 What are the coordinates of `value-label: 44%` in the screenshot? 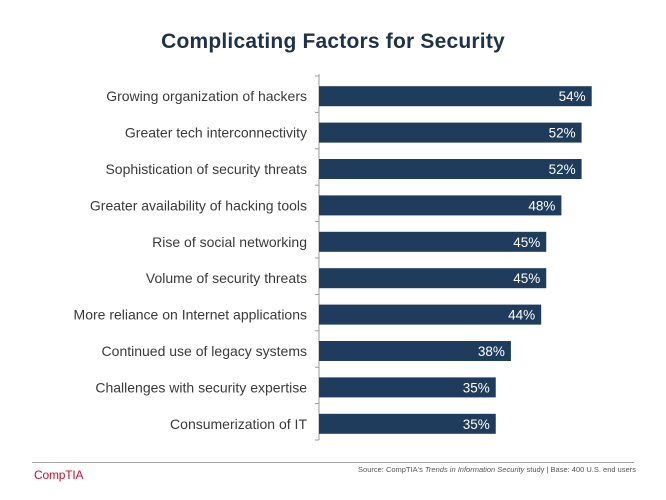 It's located at (521, 315).